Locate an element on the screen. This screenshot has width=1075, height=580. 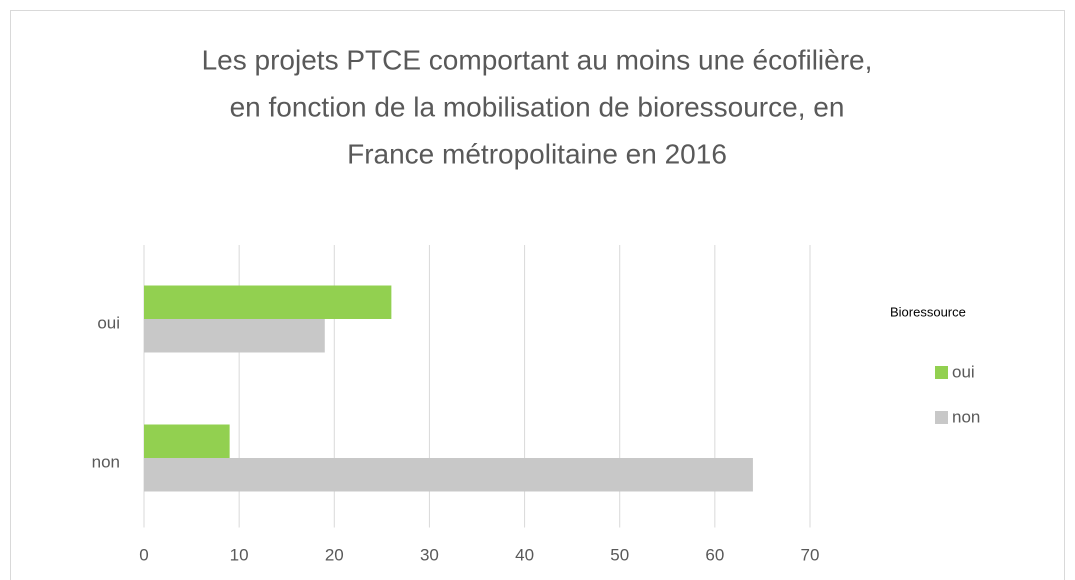
y-tick-label: oui is located at coordinates (108, 322).